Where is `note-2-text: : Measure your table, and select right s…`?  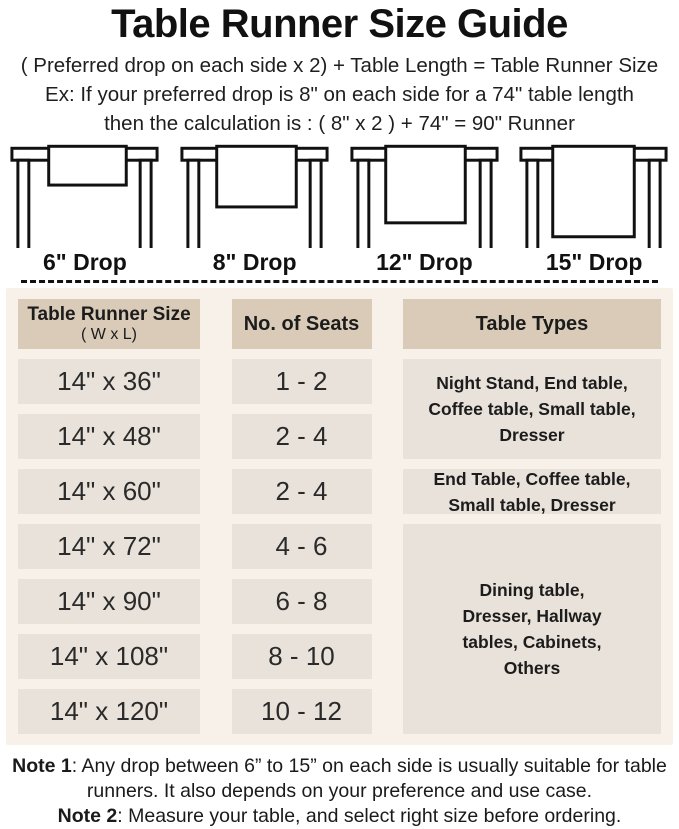 note-2-text: : Measure your table, and select right s… is located at coordinates (369, 816).